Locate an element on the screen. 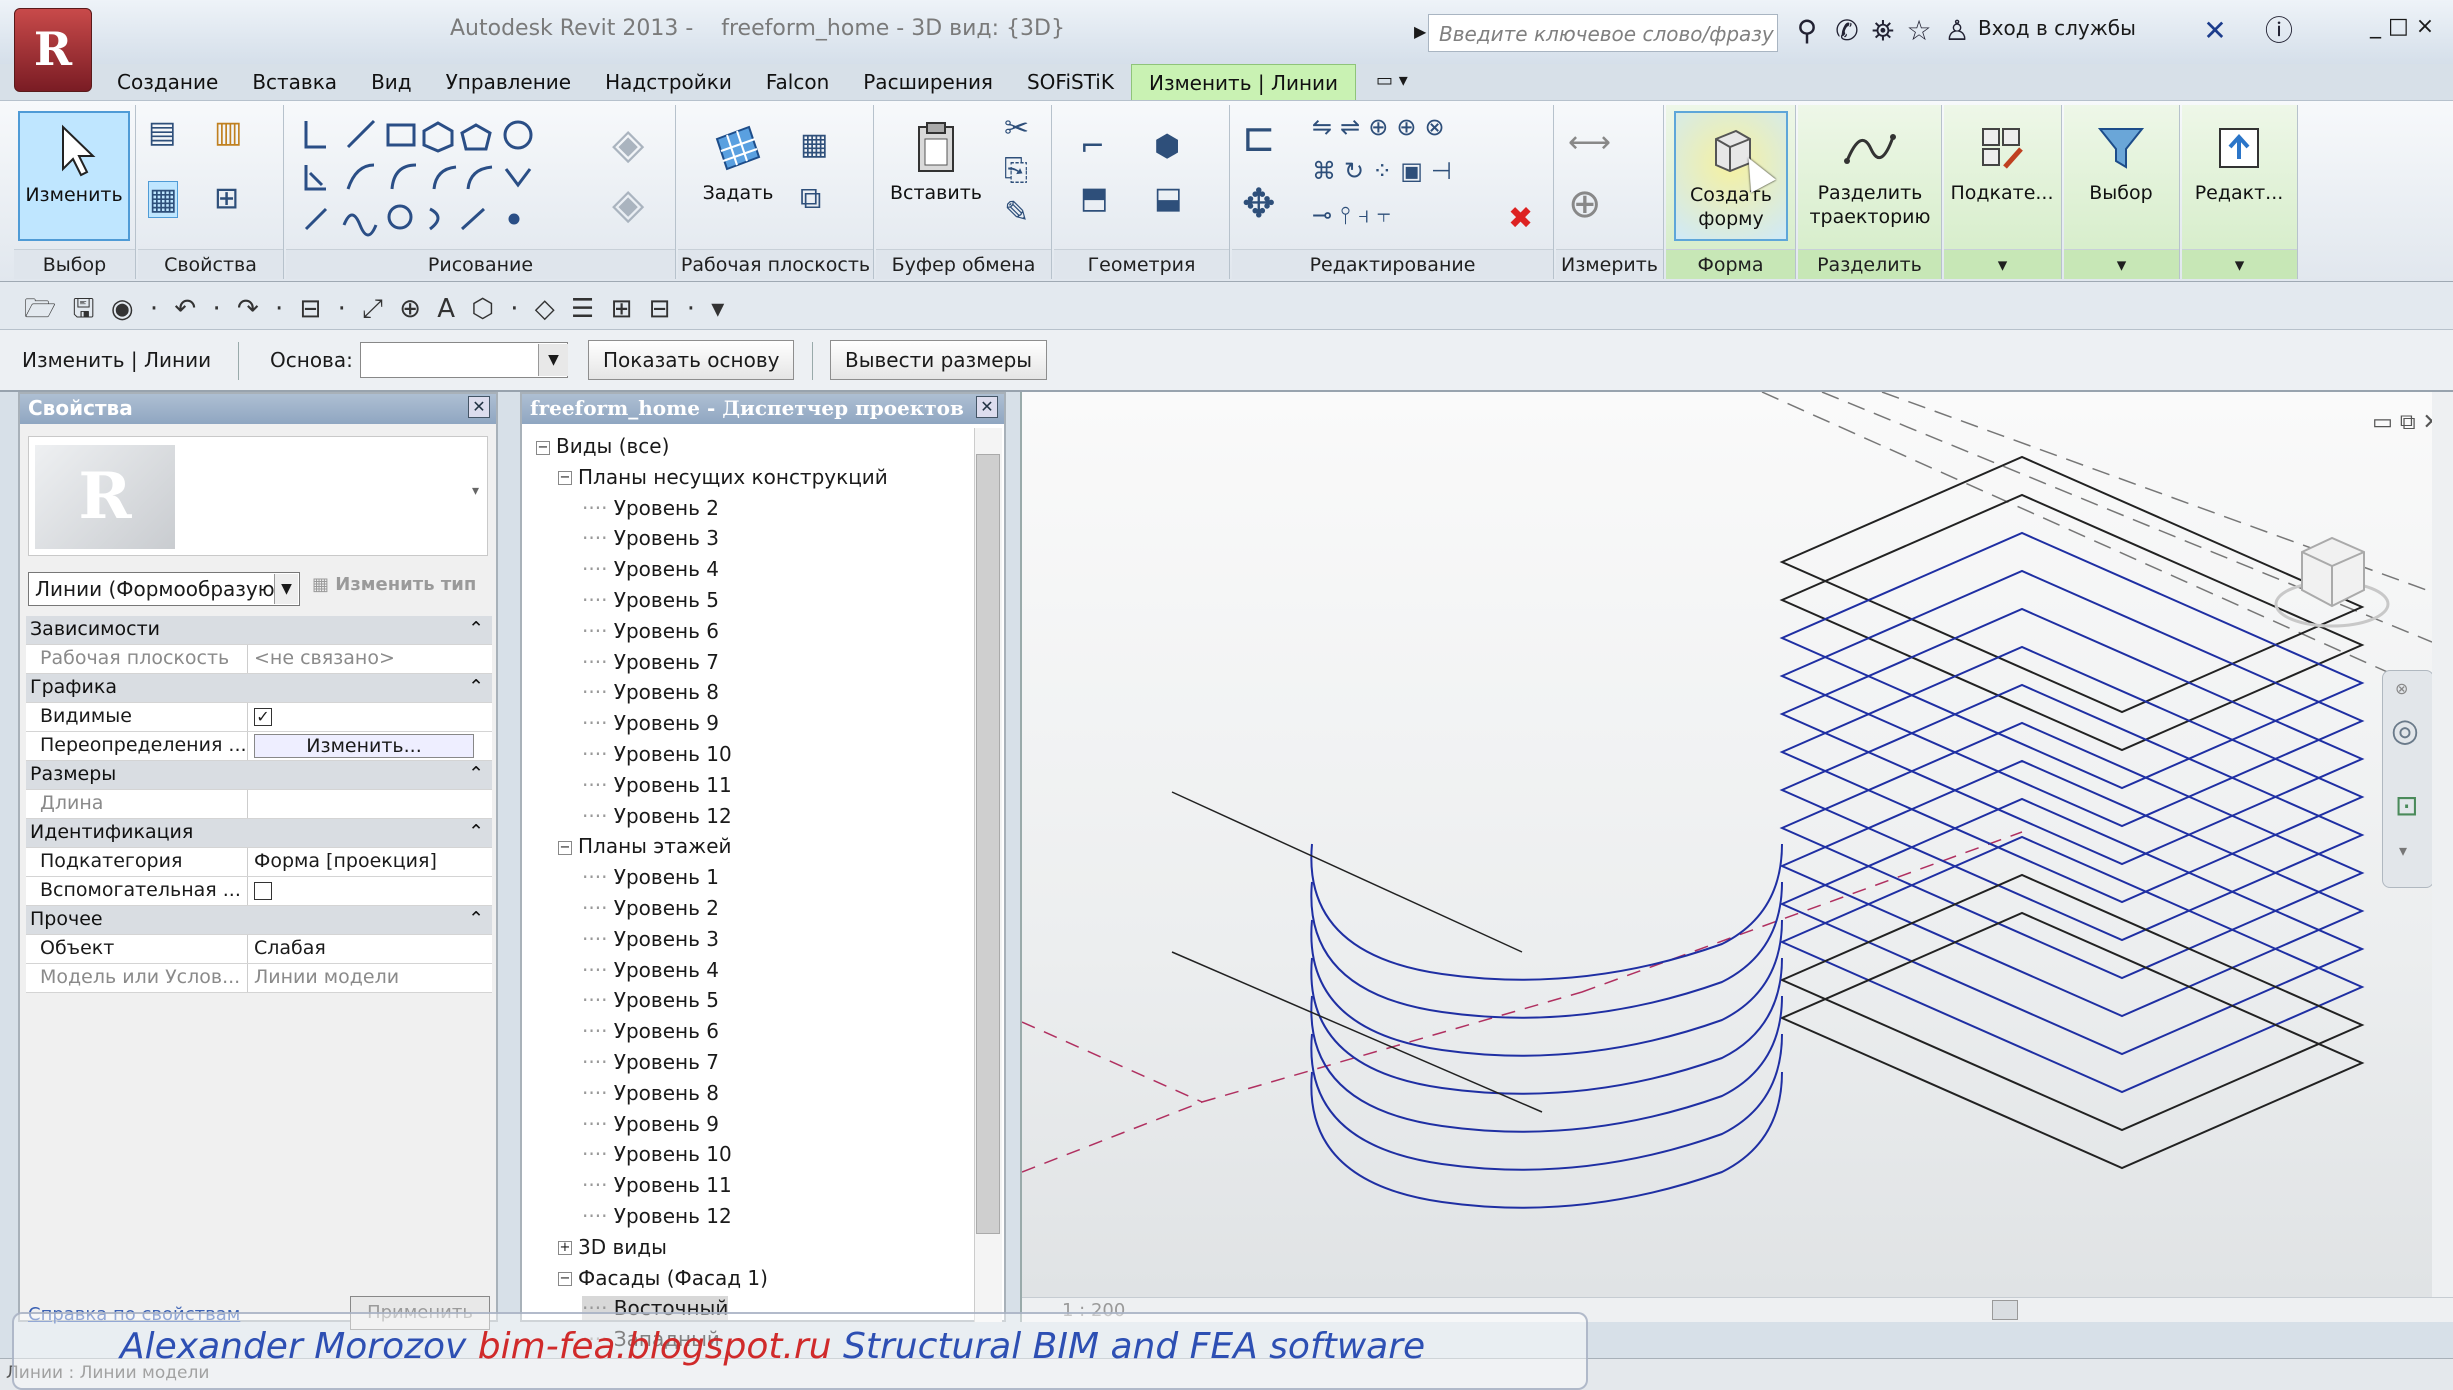 This screenshot has width=2453, height=1390. tab-modify-lines: Изменить | Линии is located at coordinates (1243, 82).